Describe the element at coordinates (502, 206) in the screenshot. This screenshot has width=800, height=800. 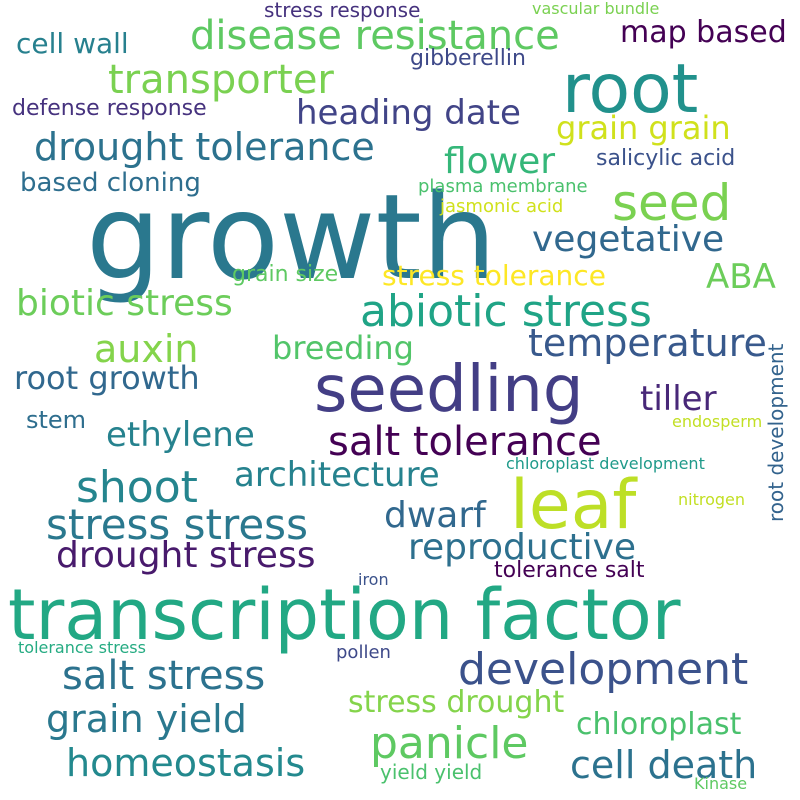
I see `word-jasmonic-acid: jasmonic acid` at that location.